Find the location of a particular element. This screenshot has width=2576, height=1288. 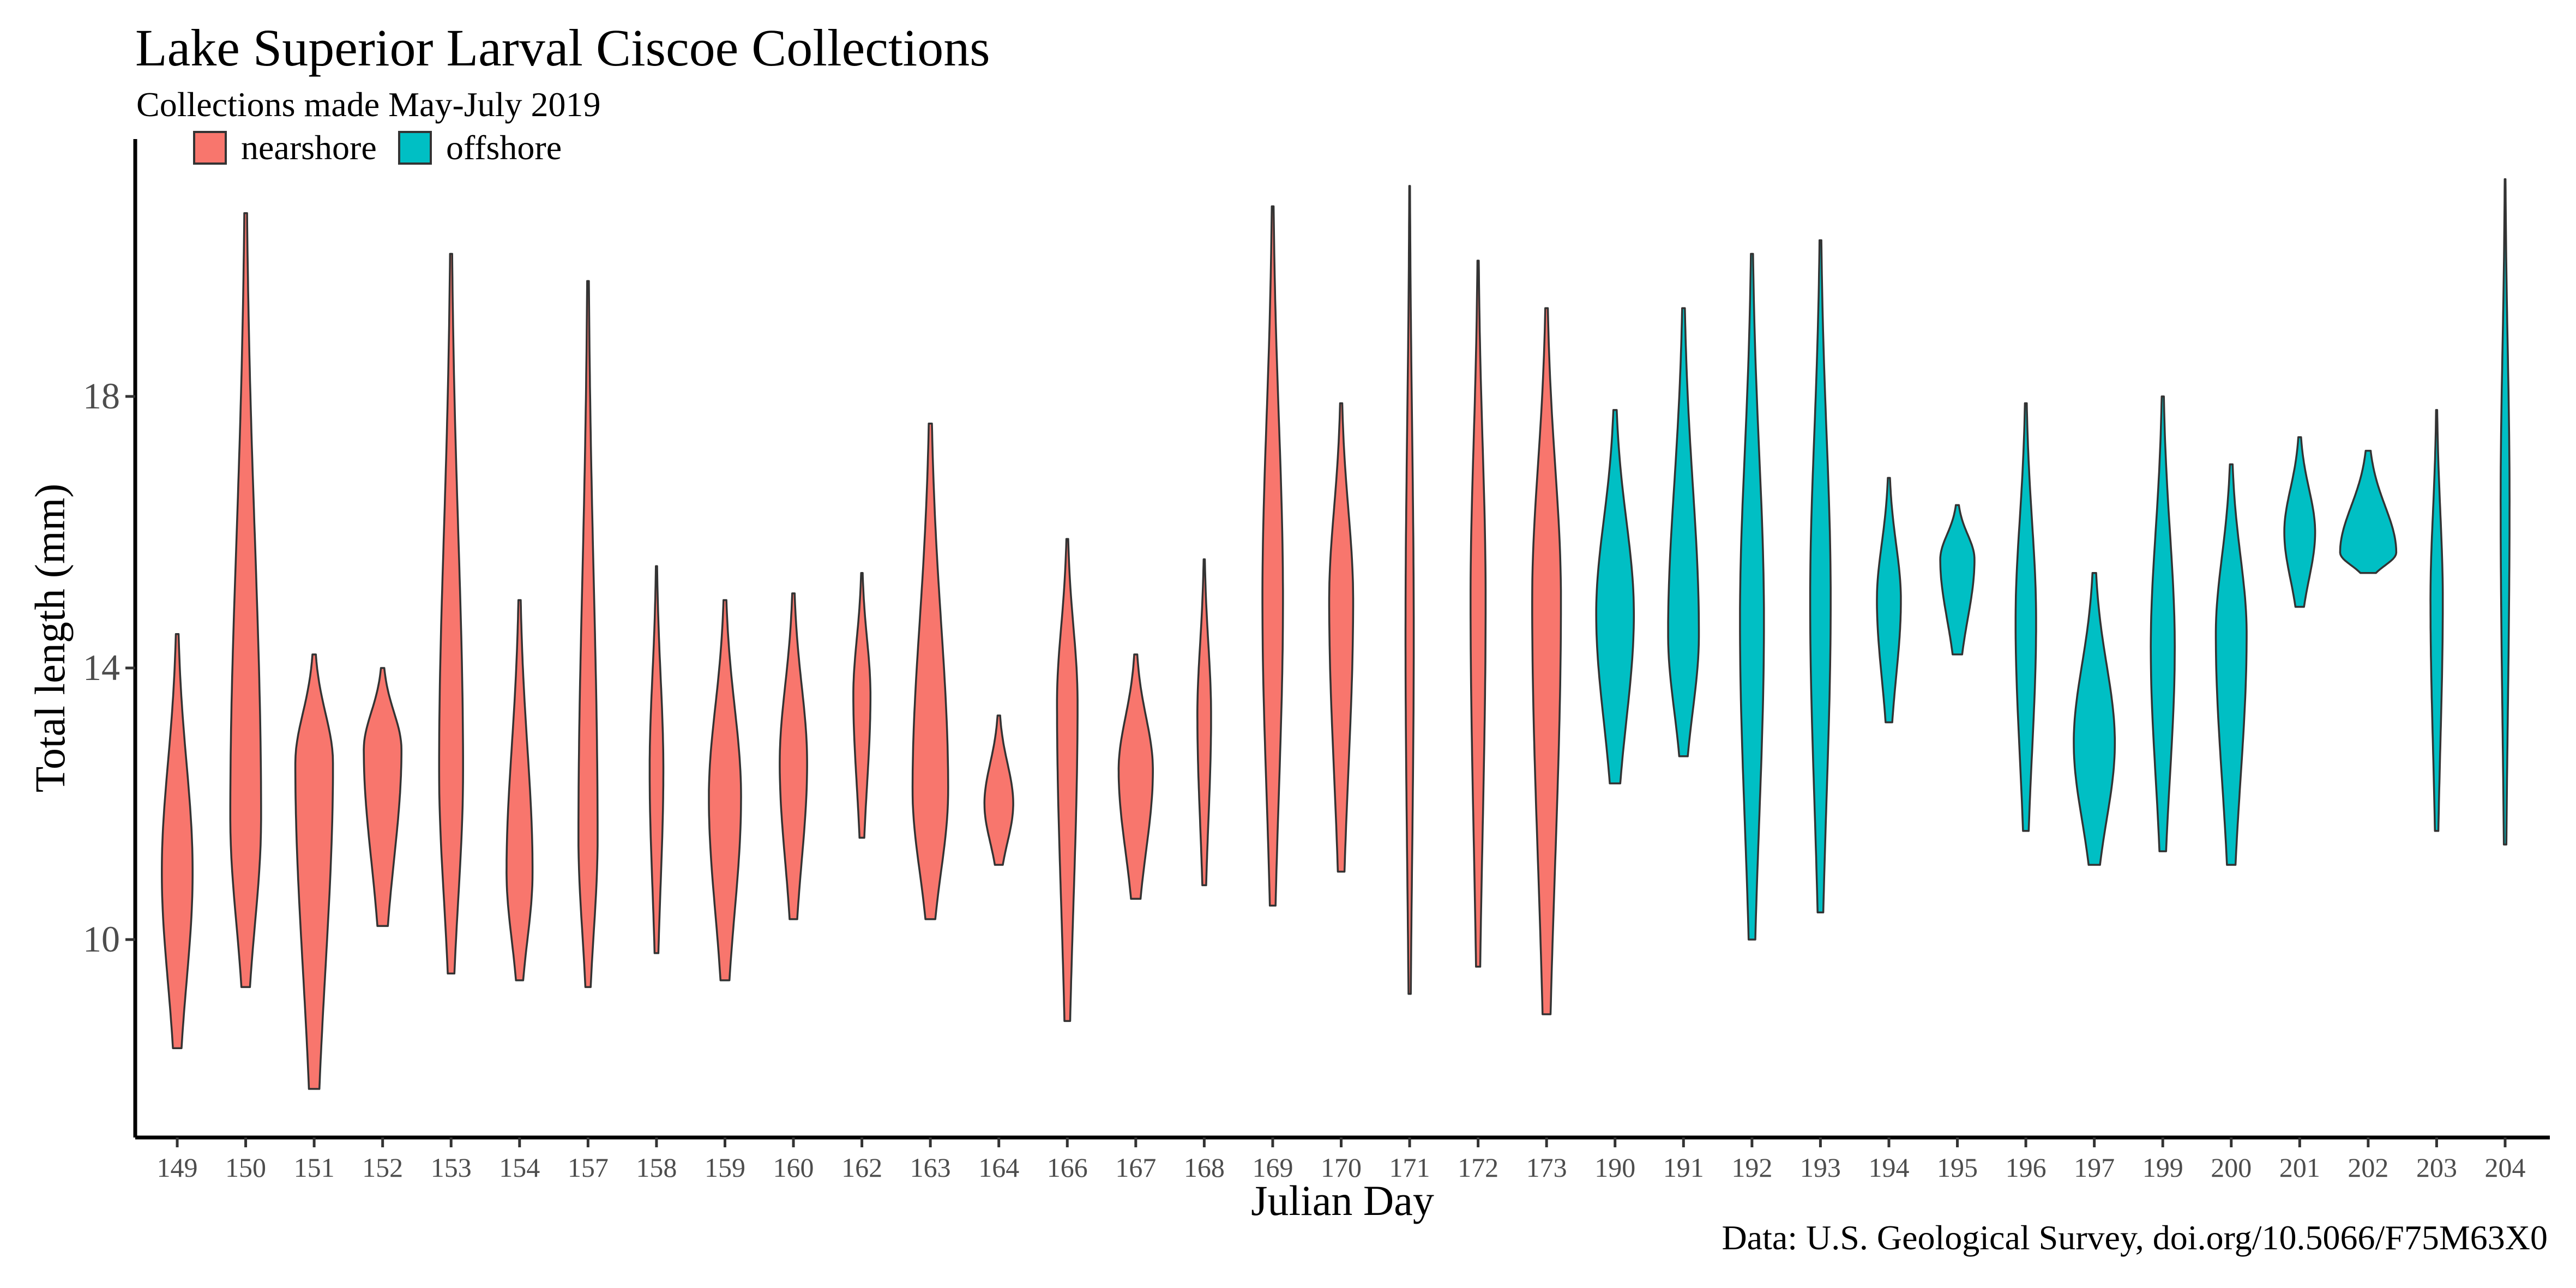

x-tick-label: 160 is located at coordinates (793, 1167).